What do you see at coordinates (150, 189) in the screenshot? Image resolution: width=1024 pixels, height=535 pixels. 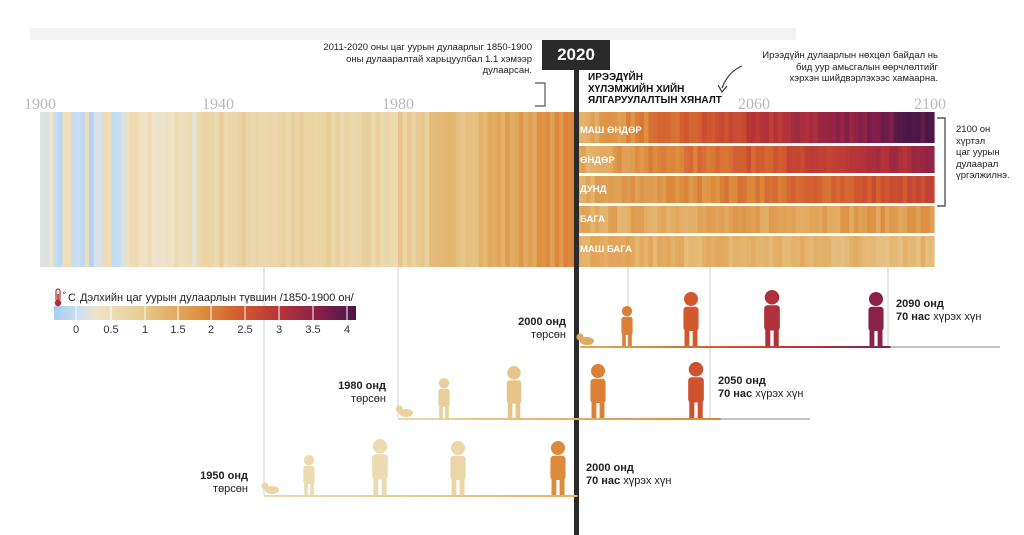 I see `stripe-1924` at bounding box center [150, 189].